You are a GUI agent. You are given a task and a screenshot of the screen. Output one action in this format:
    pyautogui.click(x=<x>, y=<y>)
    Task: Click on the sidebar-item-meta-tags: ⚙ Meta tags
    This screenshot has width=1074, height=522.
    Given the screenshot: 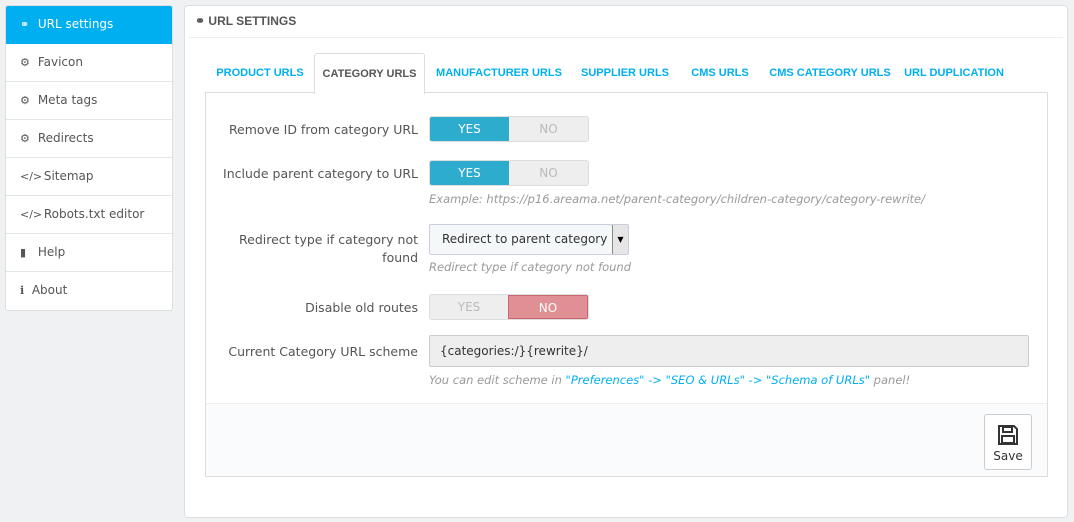 What is the action you would take?
    pyautogui.click(x=89, y=101)
    